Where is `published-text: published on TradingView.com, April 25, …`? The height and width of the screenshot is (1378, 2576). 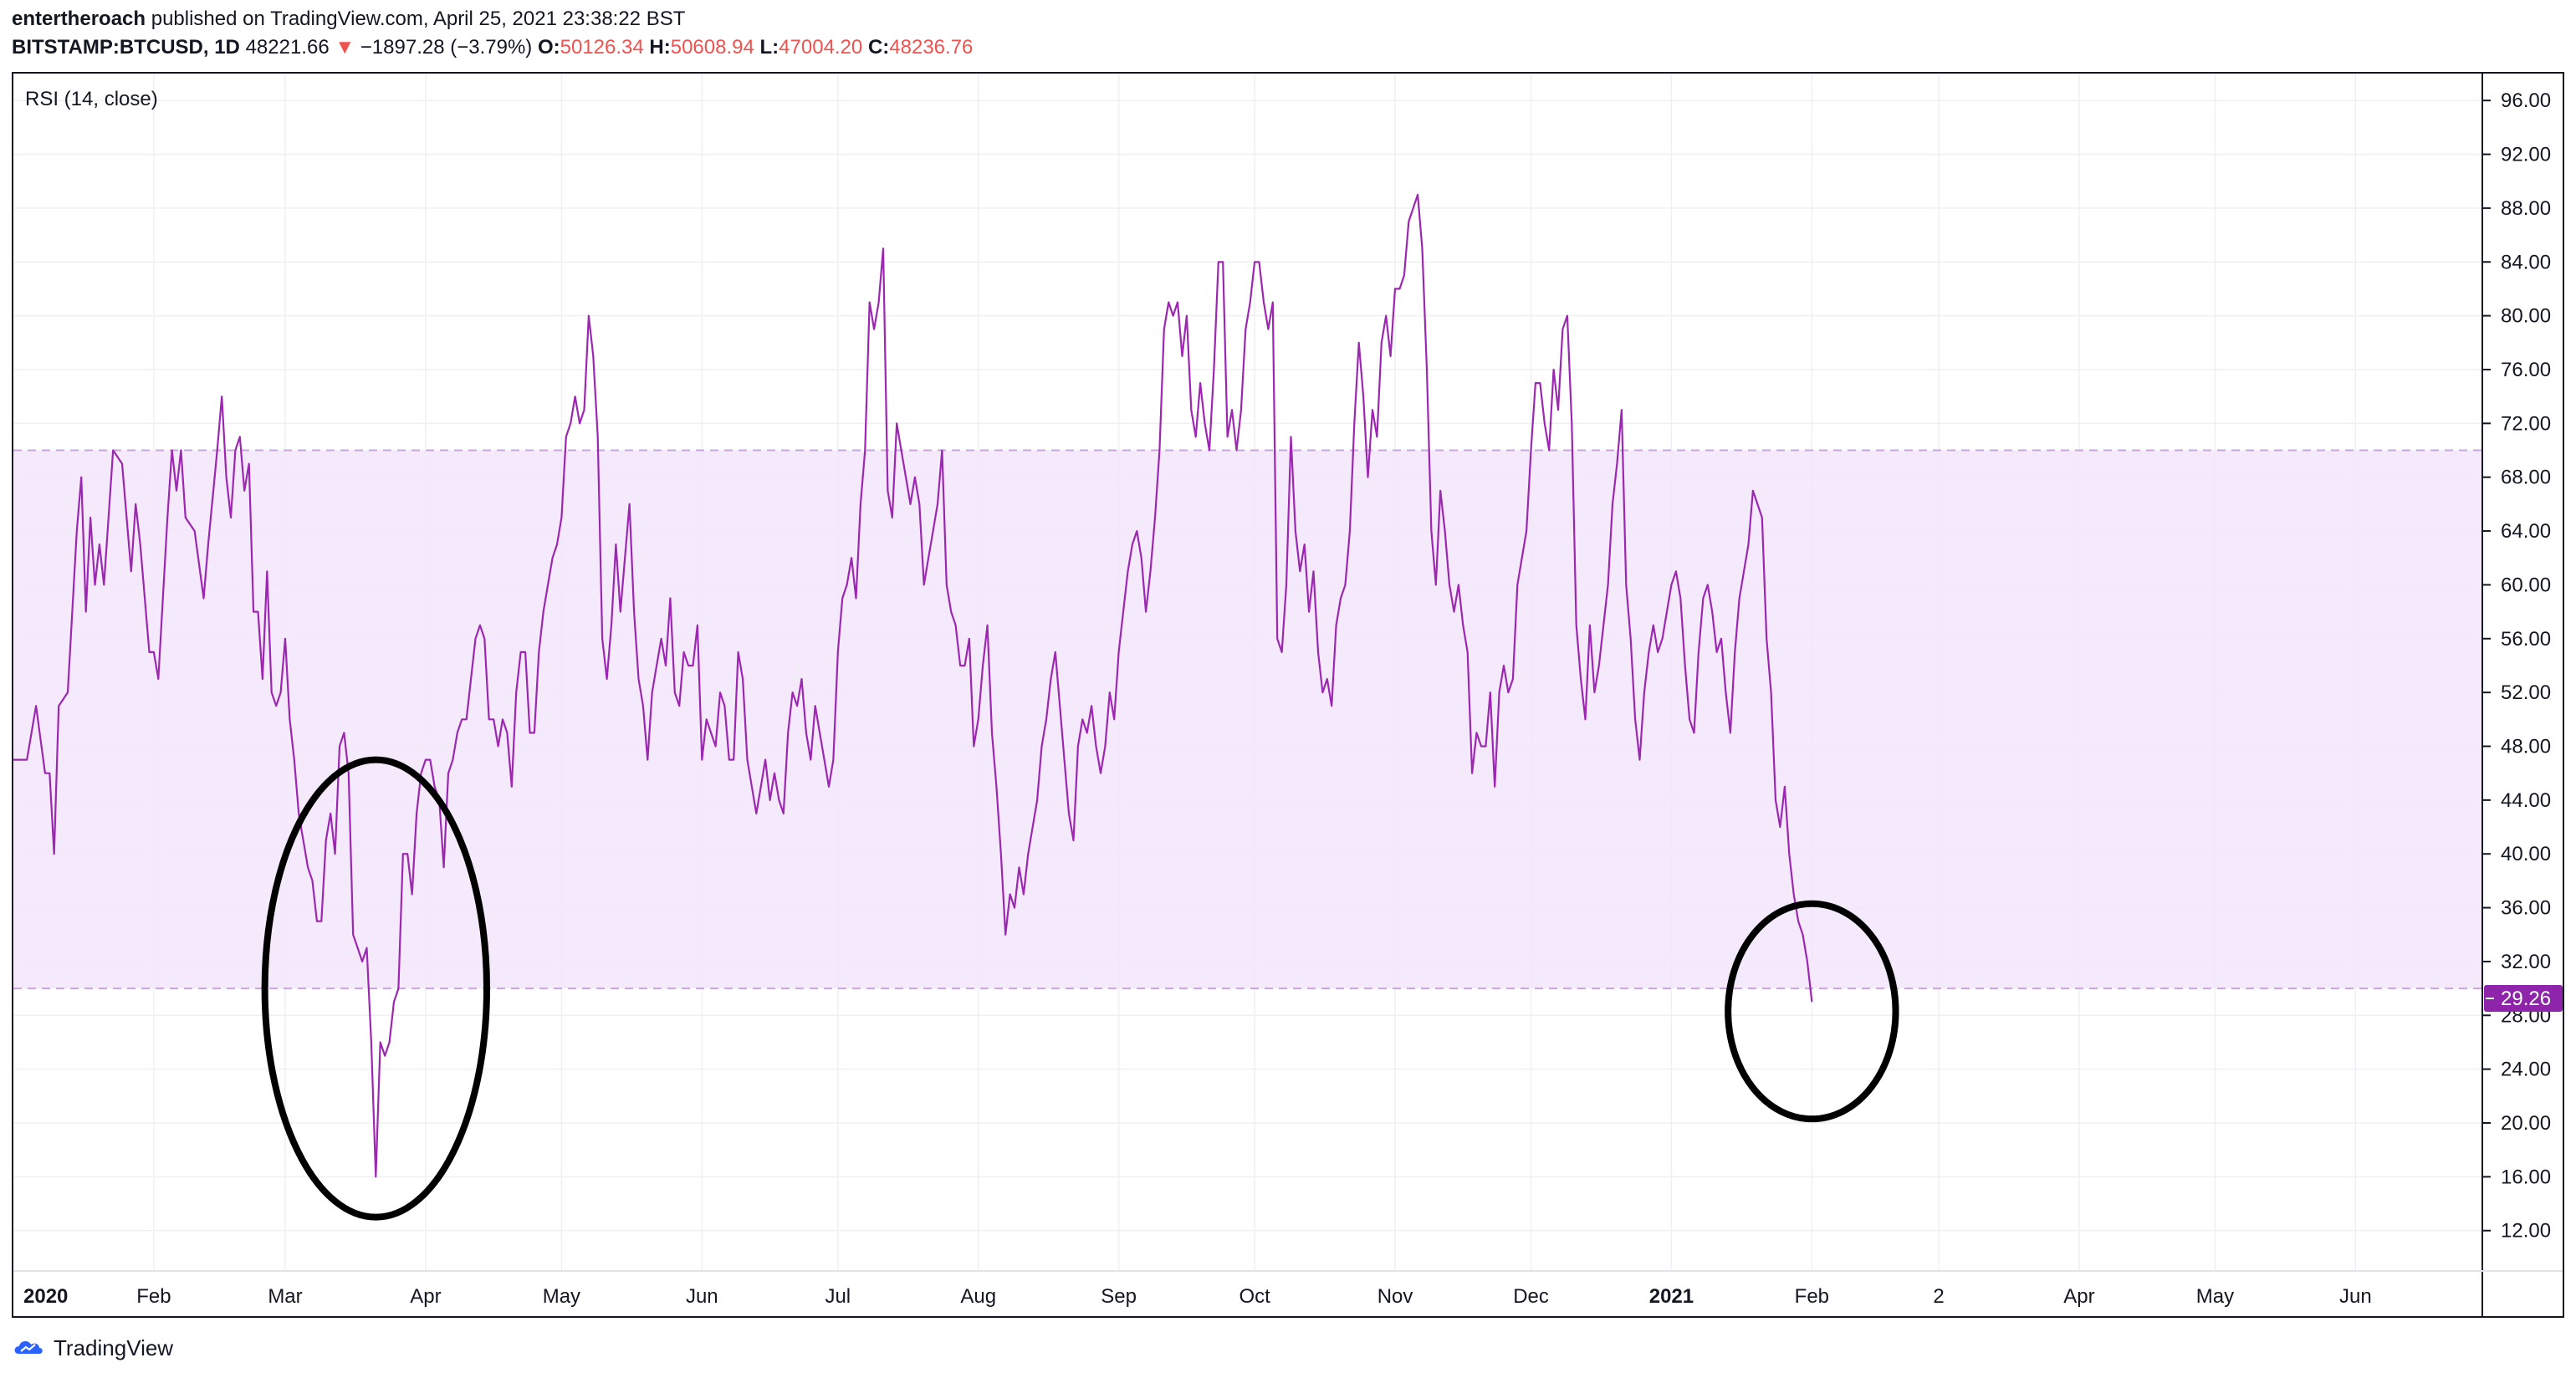 published-text: published on TradingView.com, April 25, … is located at coordinates (418, 19).